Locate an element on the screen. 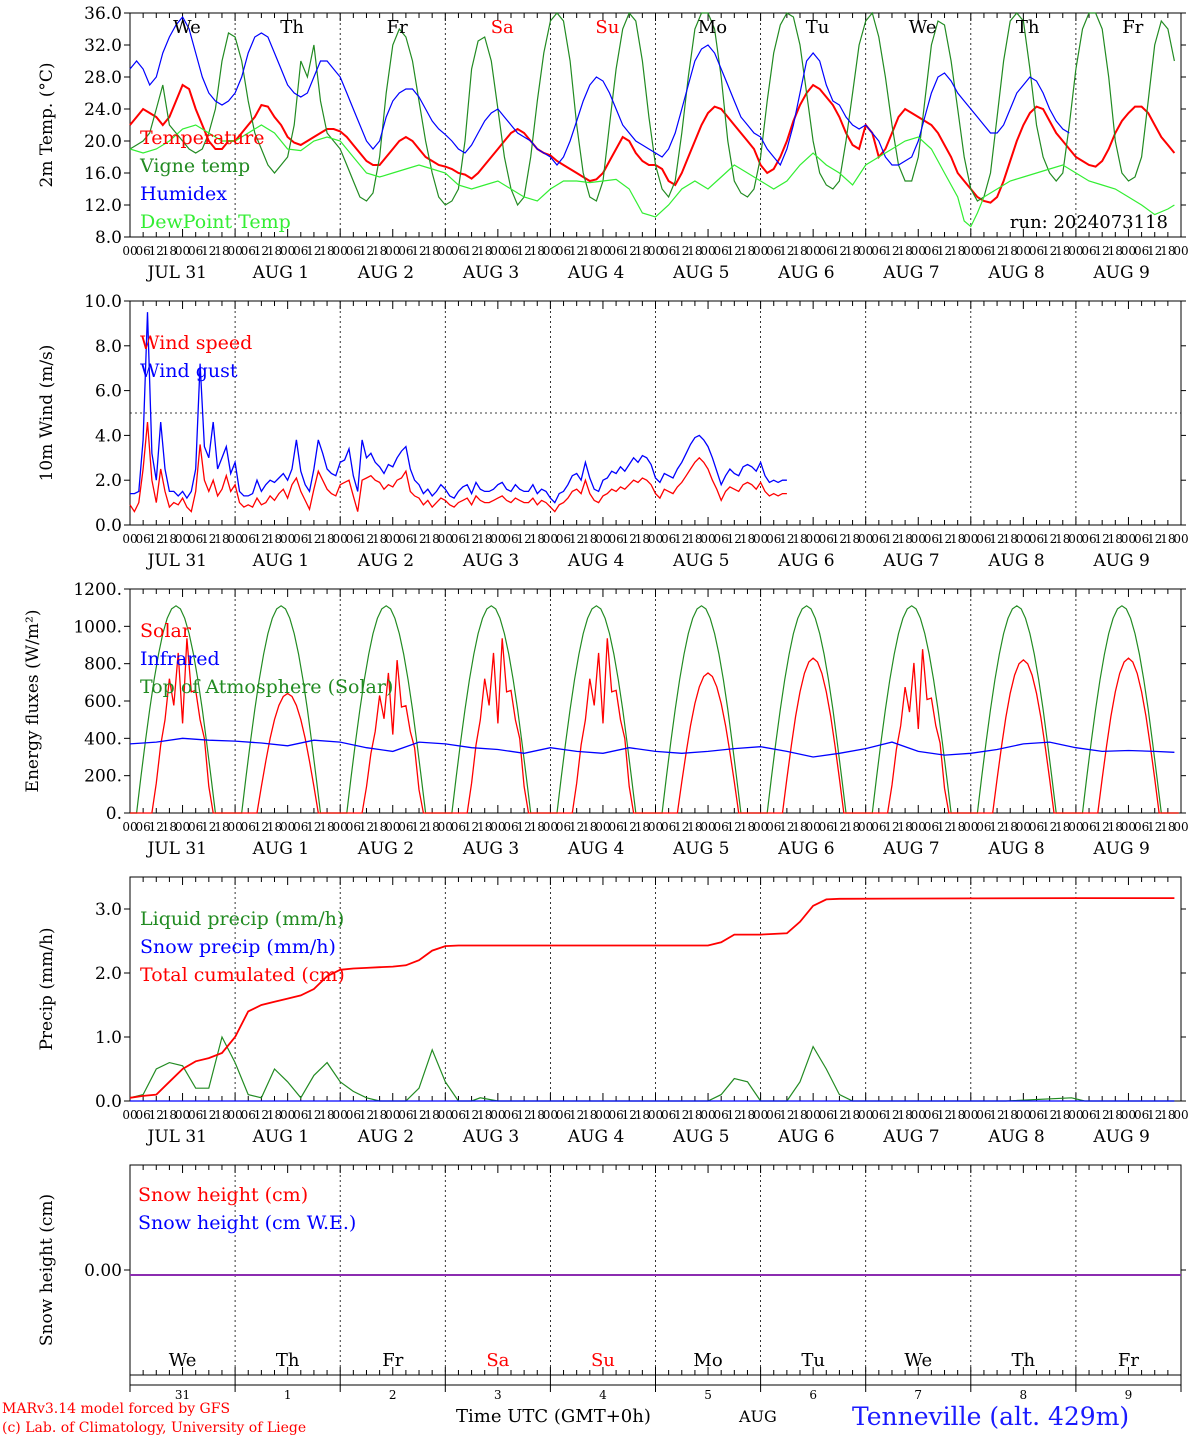 The width and height of the screenshot is (1194, 1440). legend-top-of-atmosphere-solar-: Top of Atmosphere (Solar) is located at coordinates (266, 687).